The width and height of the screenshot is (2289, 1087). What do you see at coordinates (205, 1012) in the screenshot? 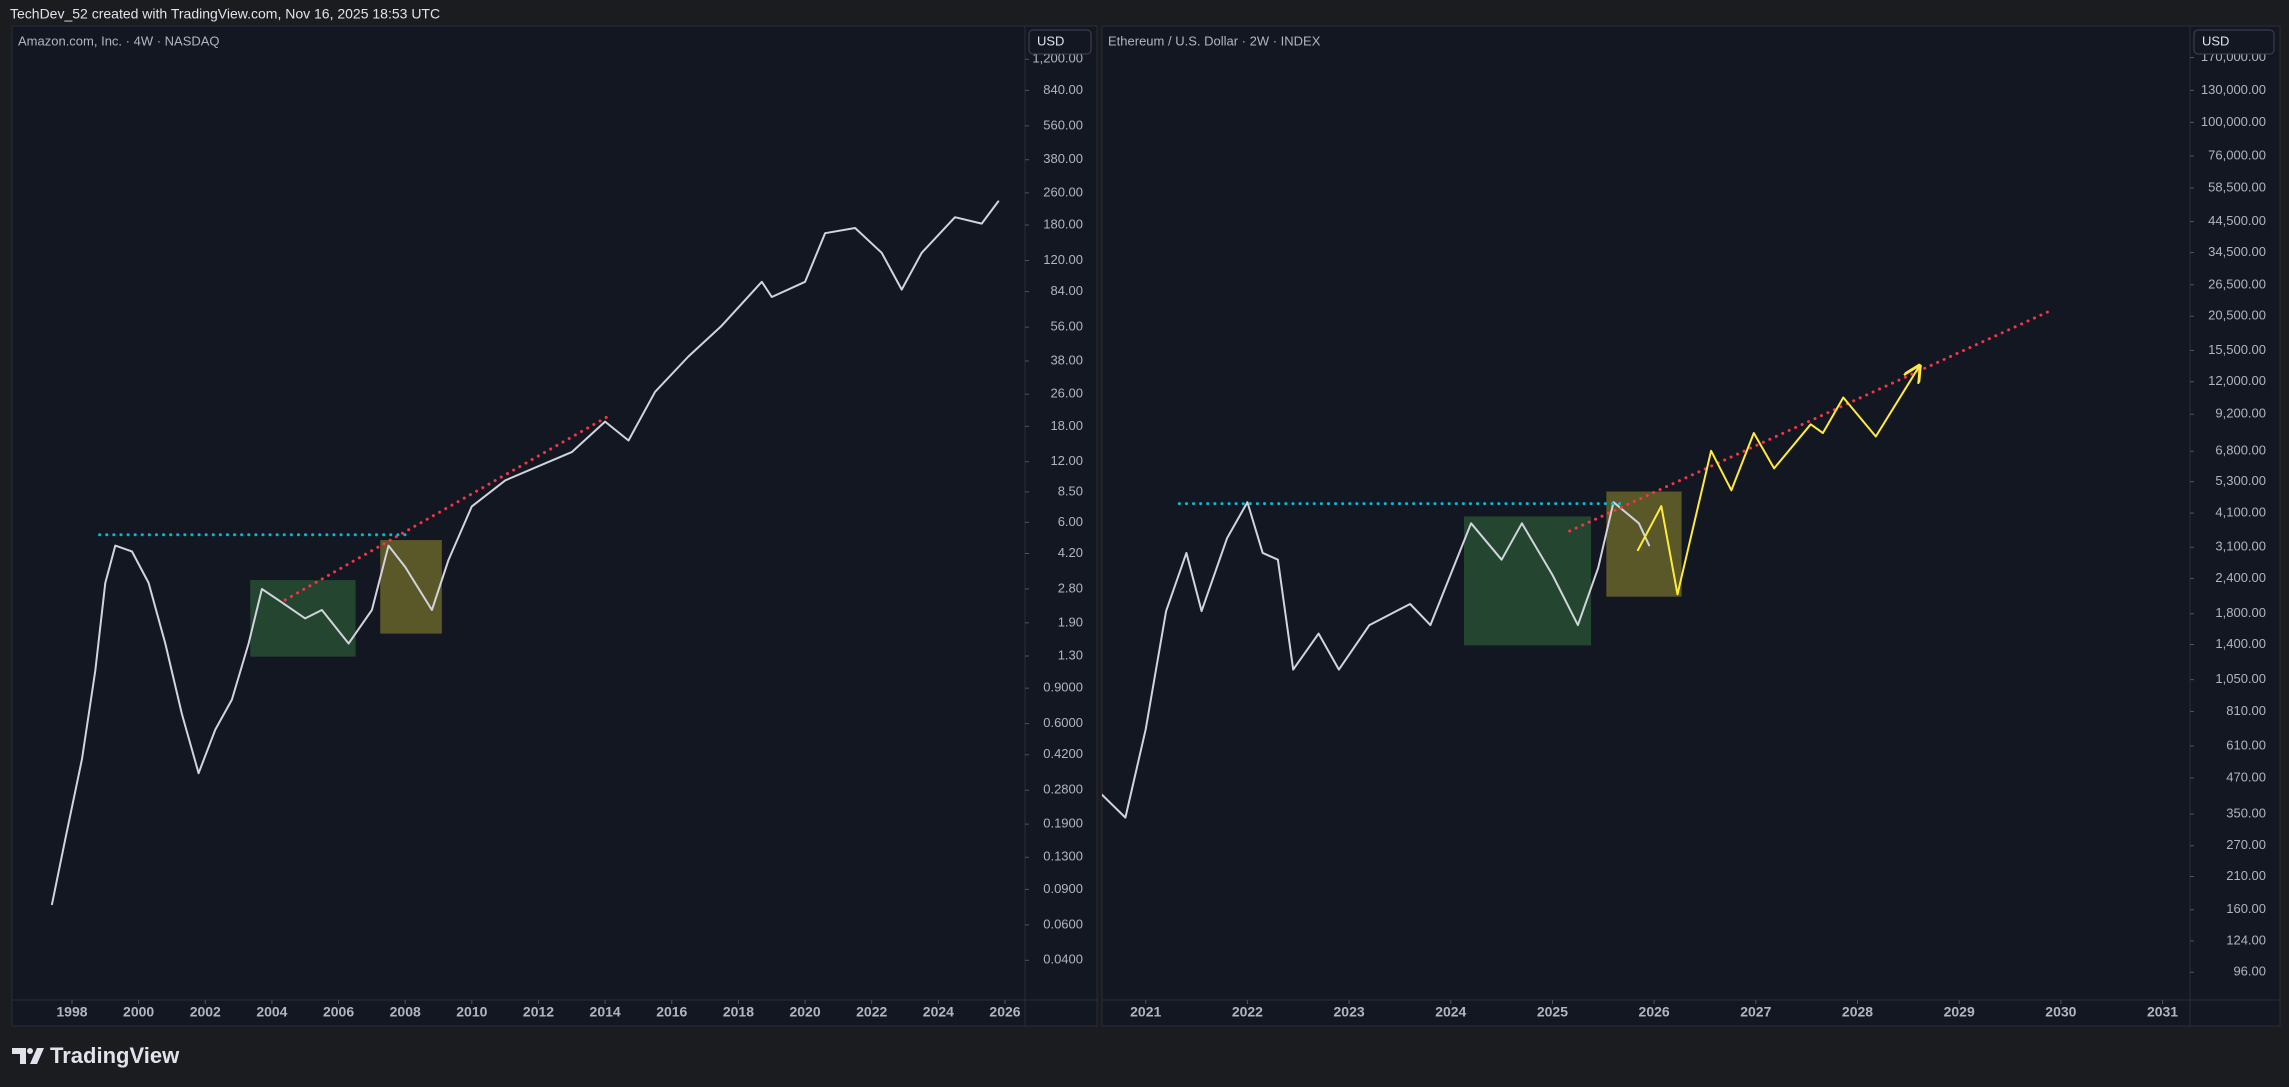
I see `x-tick-label: 2002` at bounding box center [205, 1012].